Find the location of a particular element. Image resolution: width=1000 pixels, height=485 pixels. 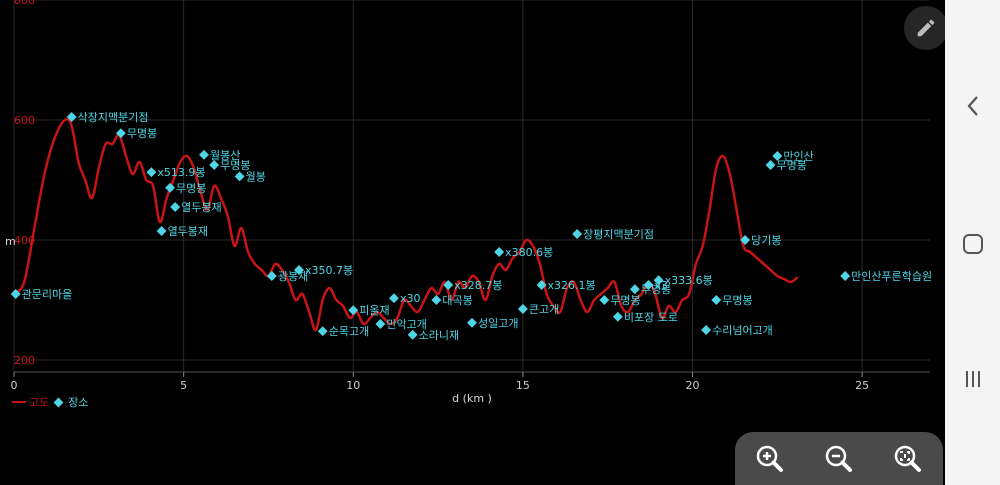

place-marker: 순목고개 is located at coordinates (343, 331).